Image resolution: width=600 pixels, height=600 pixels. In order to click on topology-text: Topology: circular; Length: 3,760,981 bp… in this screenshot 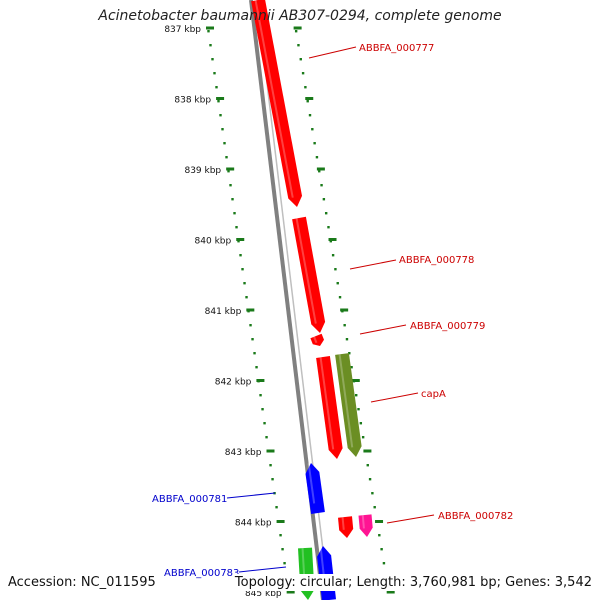, I will do `click(413, 582)`.